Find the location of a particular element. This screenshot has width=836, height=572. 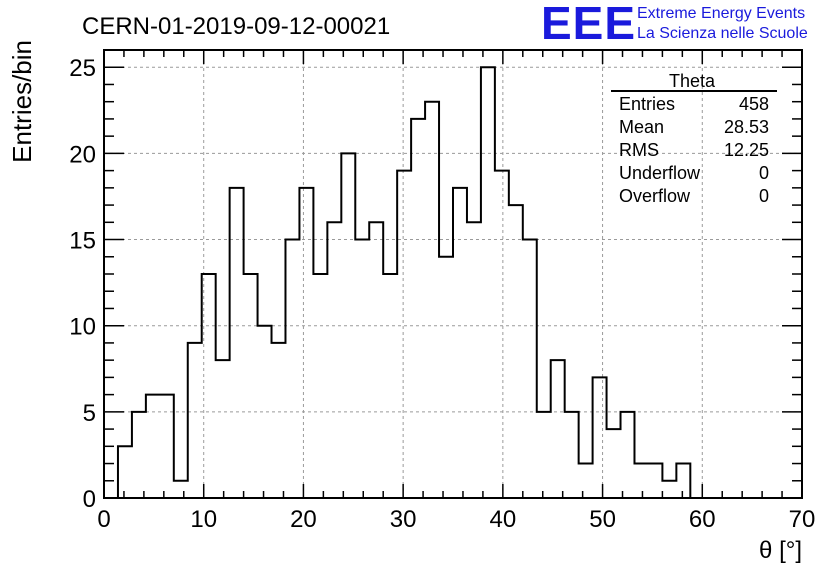

y-tick-label: 0 is located at coordinates (89, 499).